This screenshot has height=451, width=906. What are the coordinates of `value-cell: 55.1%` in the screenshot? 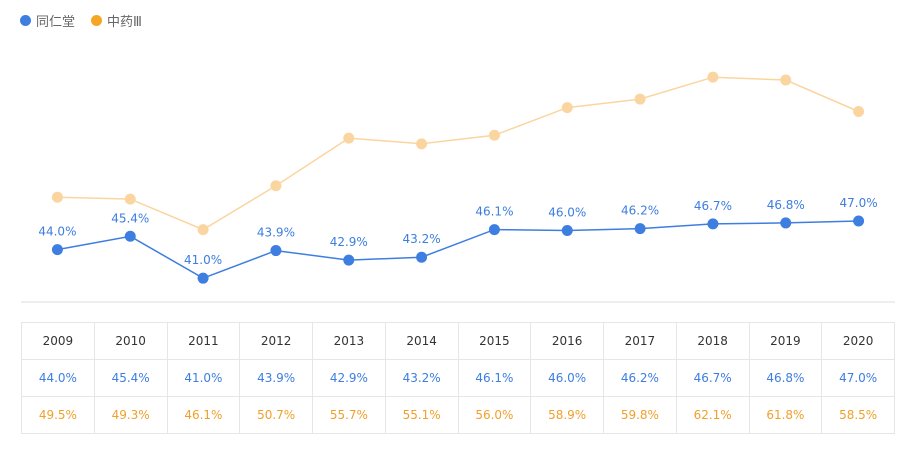 It's located at (421, 415).